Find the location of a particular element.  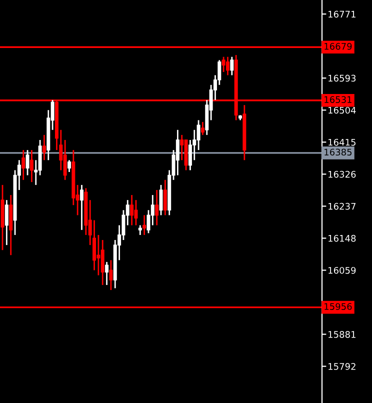

y-tick-label: 16059 is located at coordinates (342, 270).